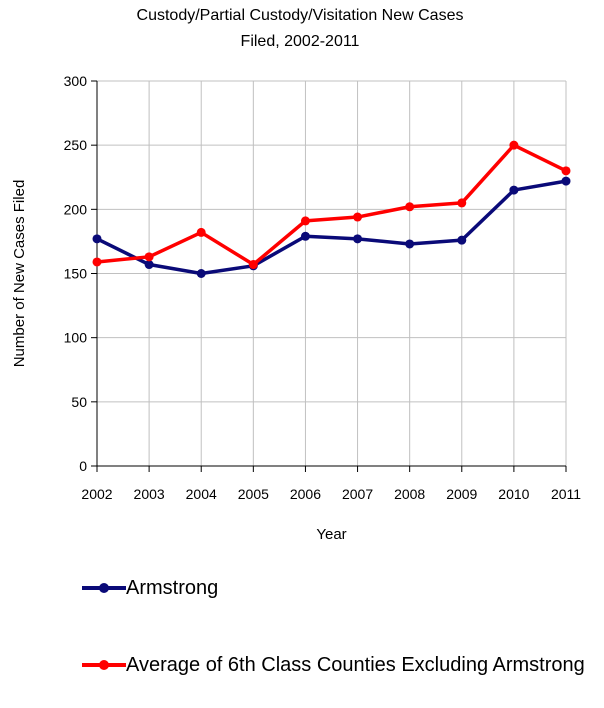  Describe the element at coordinates (83, 466) in the screenshot. I see `y-tick-label: 0` at that location.